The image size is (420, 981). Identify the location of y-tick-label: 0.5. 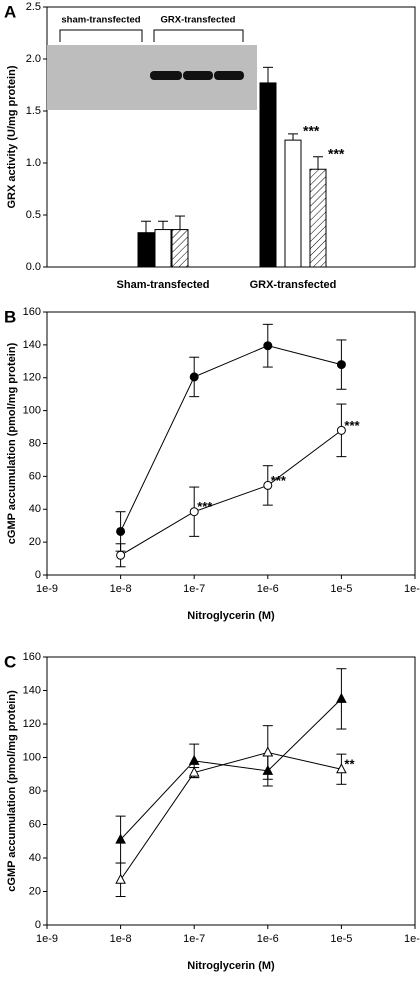
(33, 215).